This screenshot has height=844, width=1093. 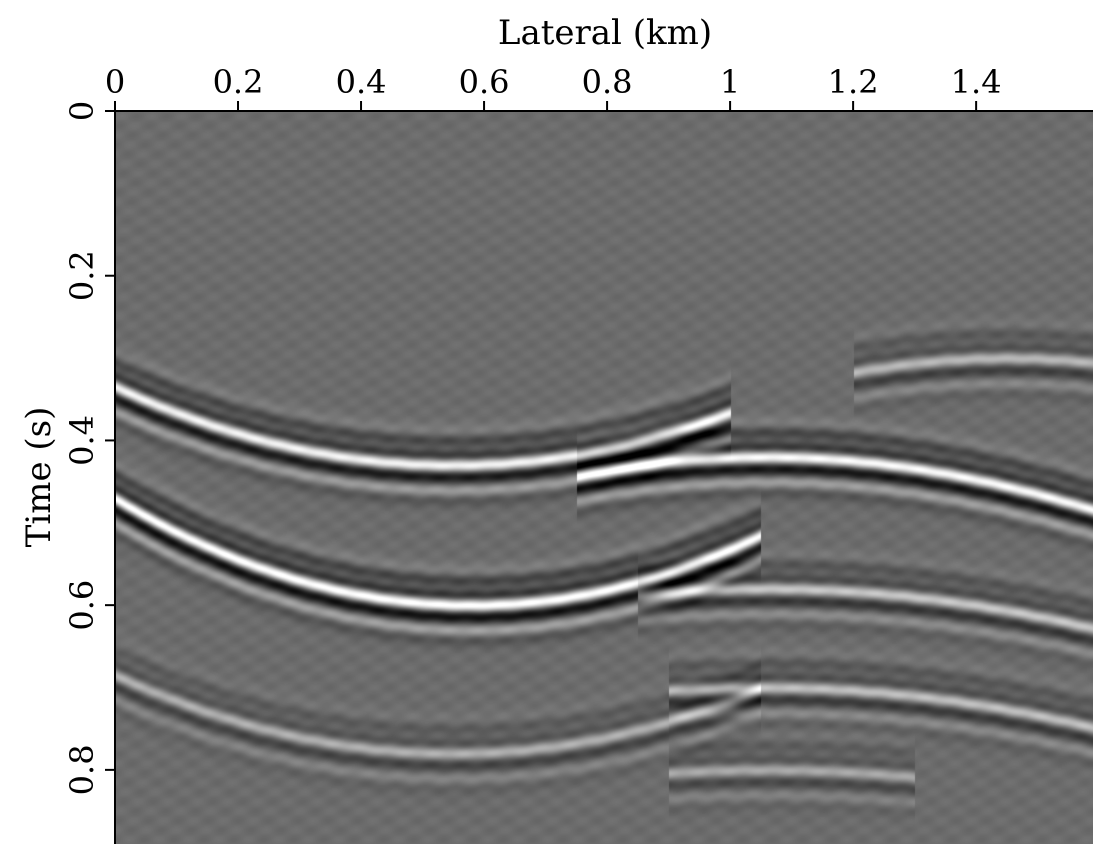 I want to click on x-tick-label: 0.6, so click(x=484, y=82).